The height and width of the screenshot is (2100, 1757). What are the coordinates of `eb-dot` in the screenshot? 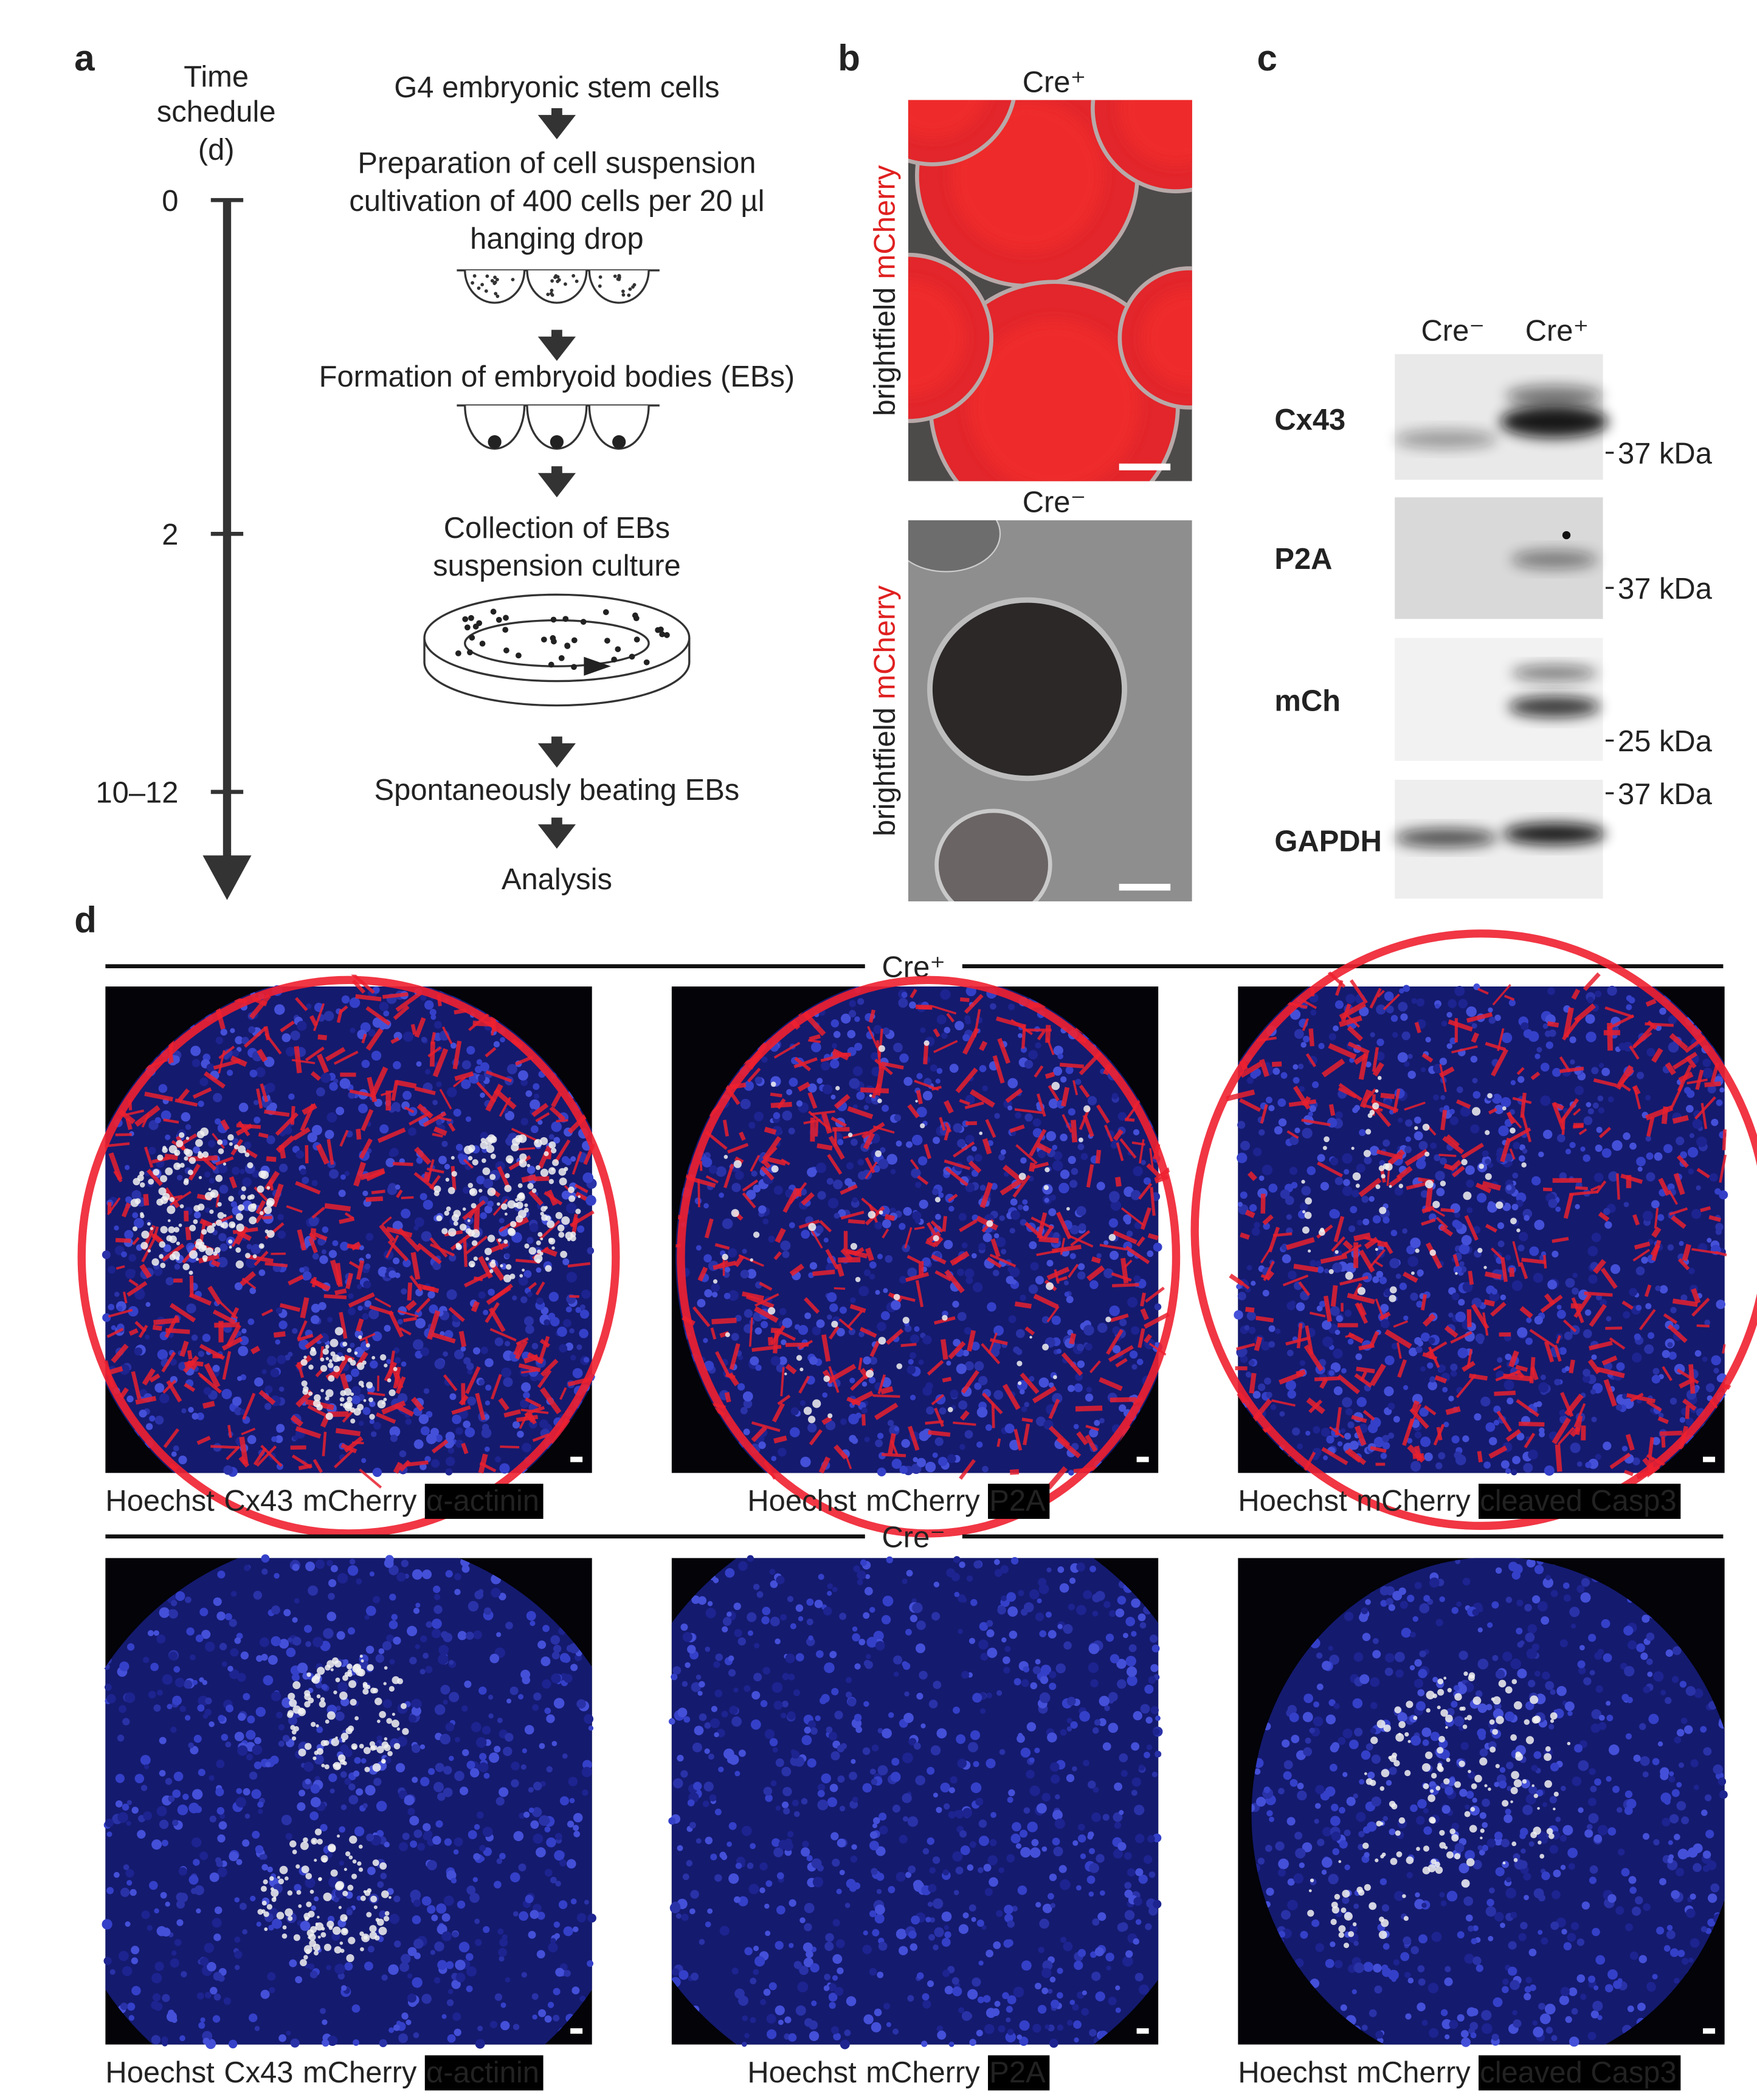 It's located at (614, 659).